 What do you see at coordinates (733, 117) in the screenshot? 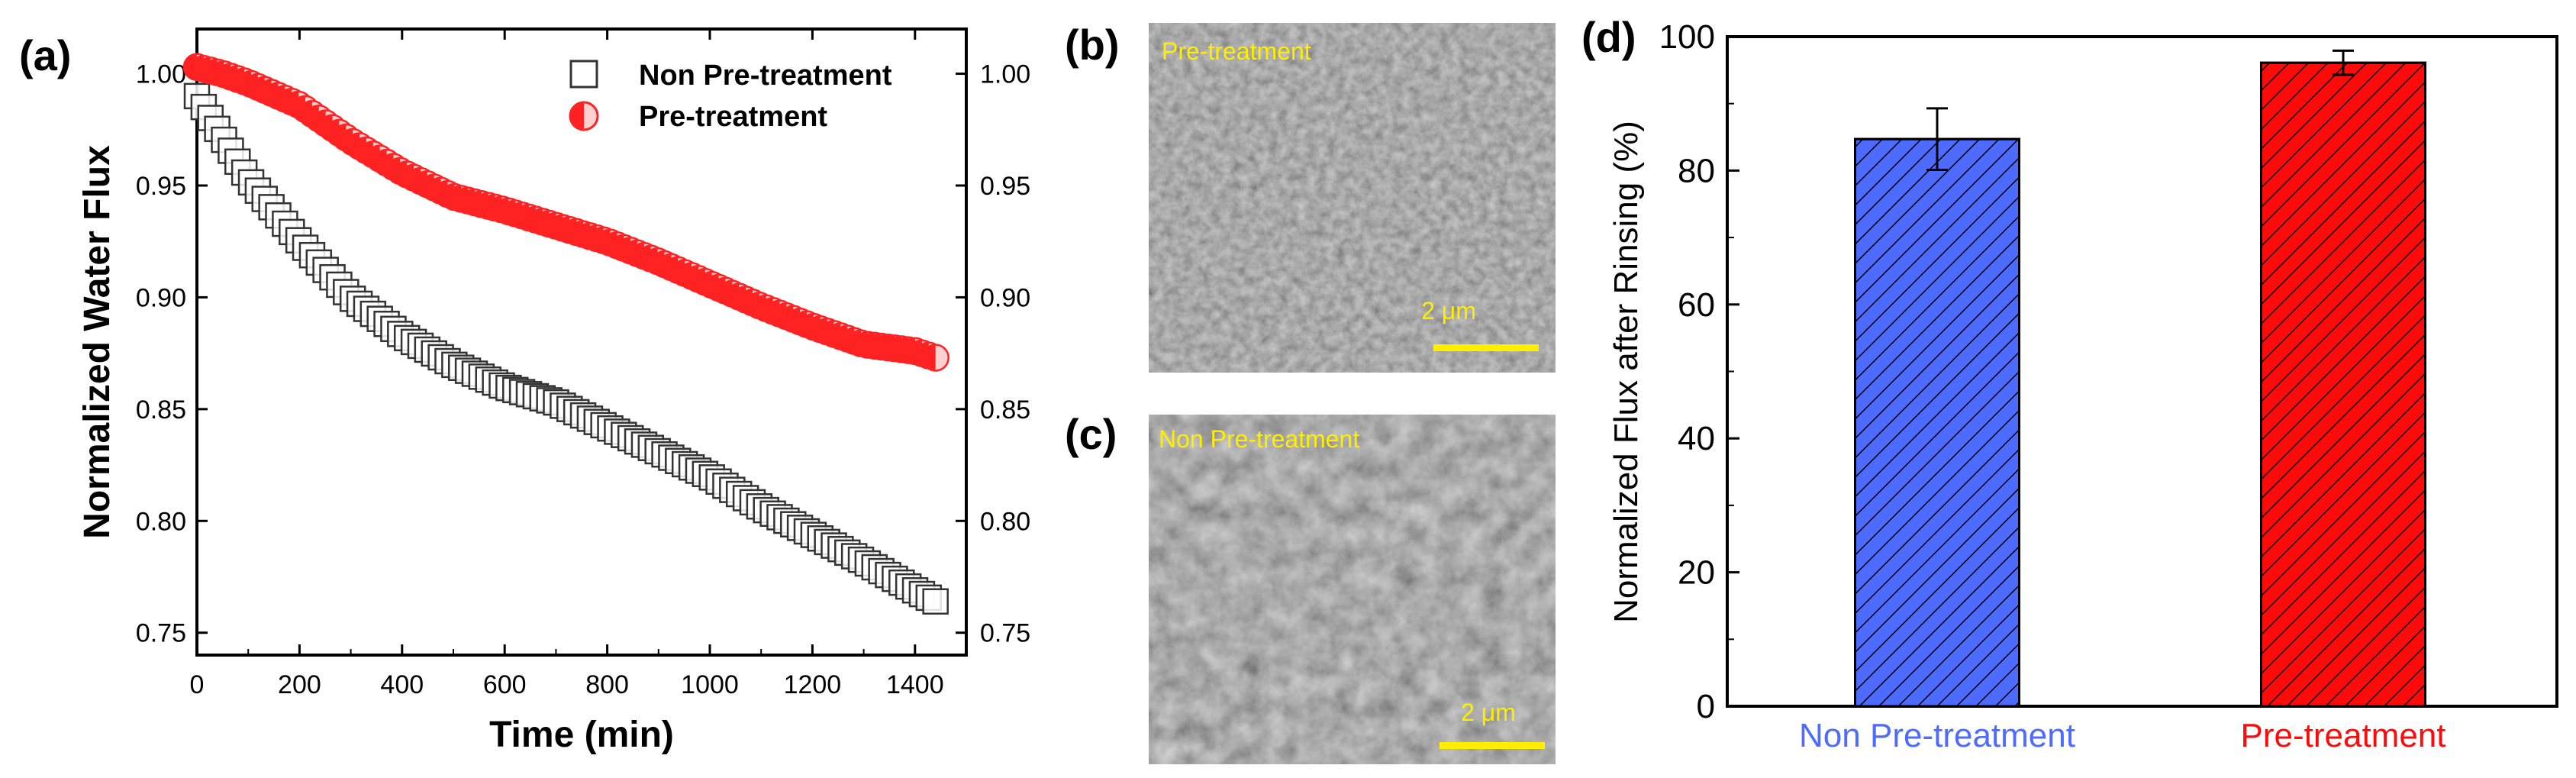
I see `legend-label-pretreatment: Pre-treatment` at bounding box center [733, 117].